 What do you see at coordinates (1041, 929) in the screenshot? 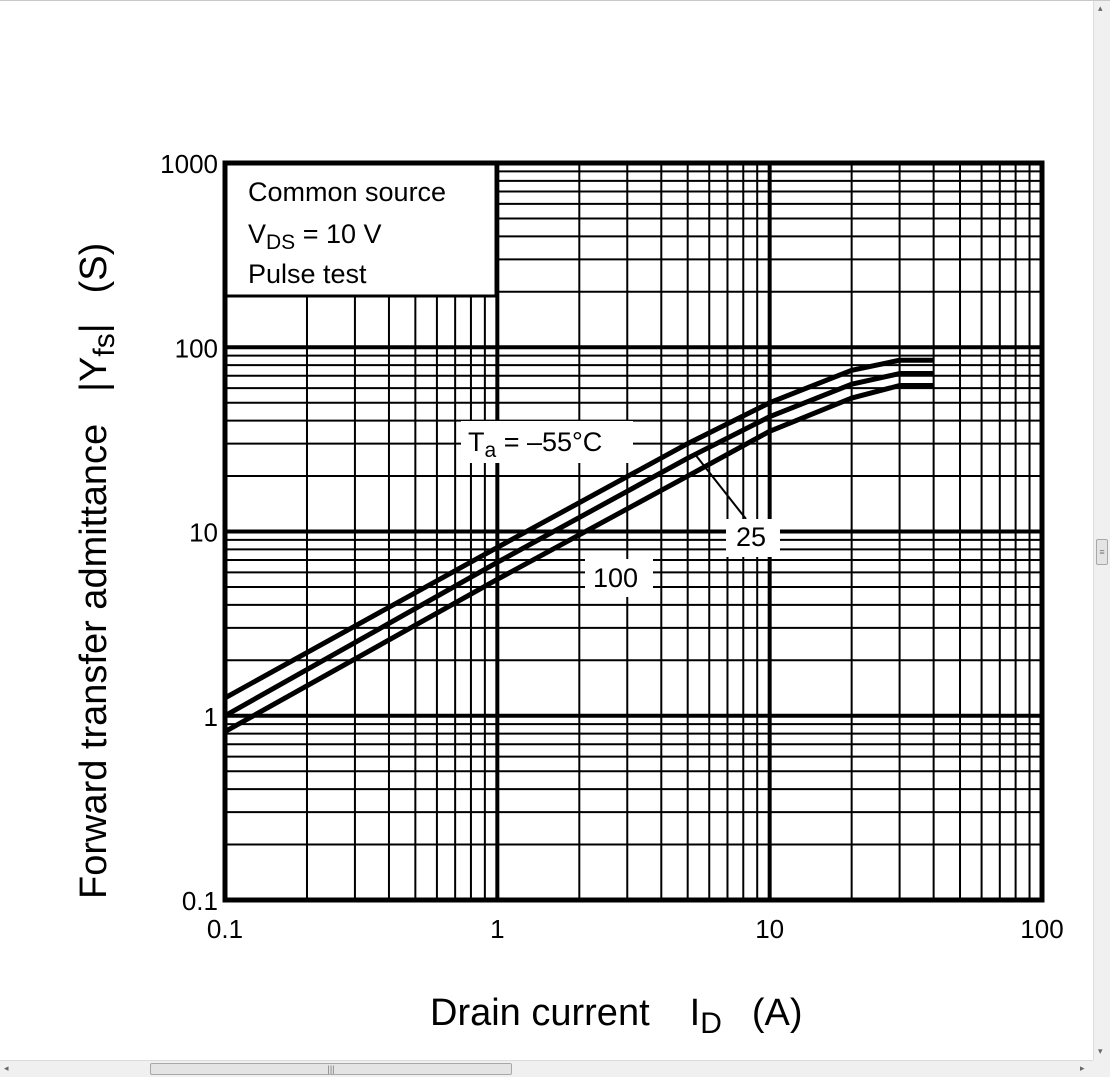
I see `x-tick-label: 100` at bounding box center [1041, 929].